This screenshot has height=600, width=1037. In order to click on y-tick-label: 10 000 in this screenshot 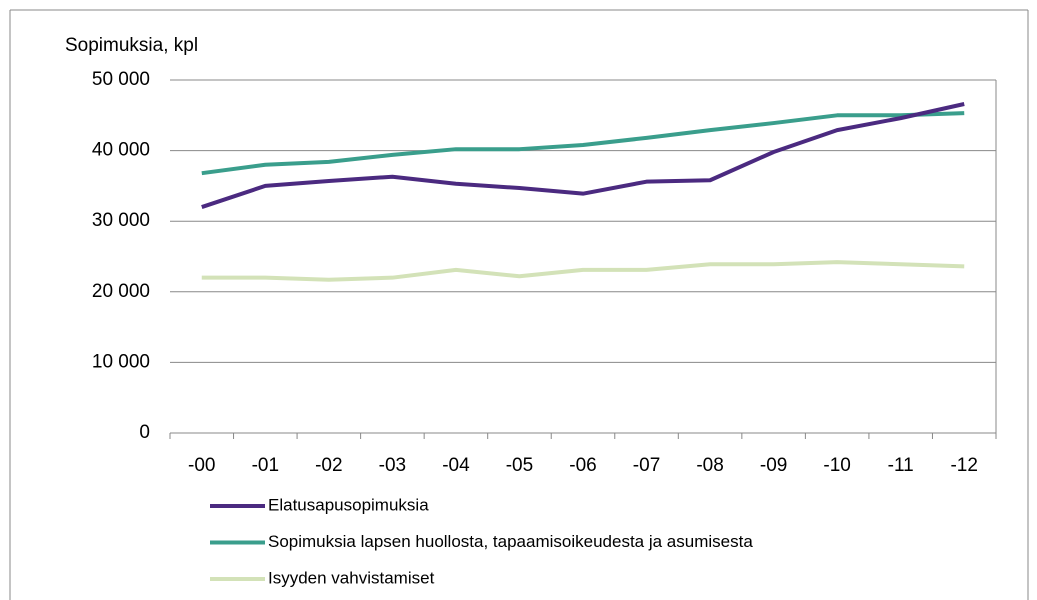, I will do `click(121, 361)`.